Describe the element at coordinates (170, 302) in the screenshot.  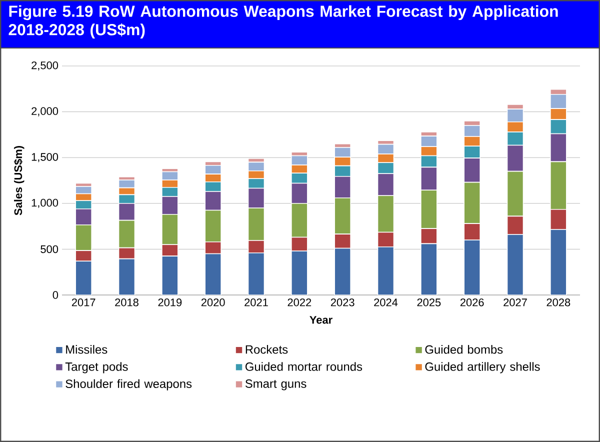
I see `x-tick-label: 2019` at that location.